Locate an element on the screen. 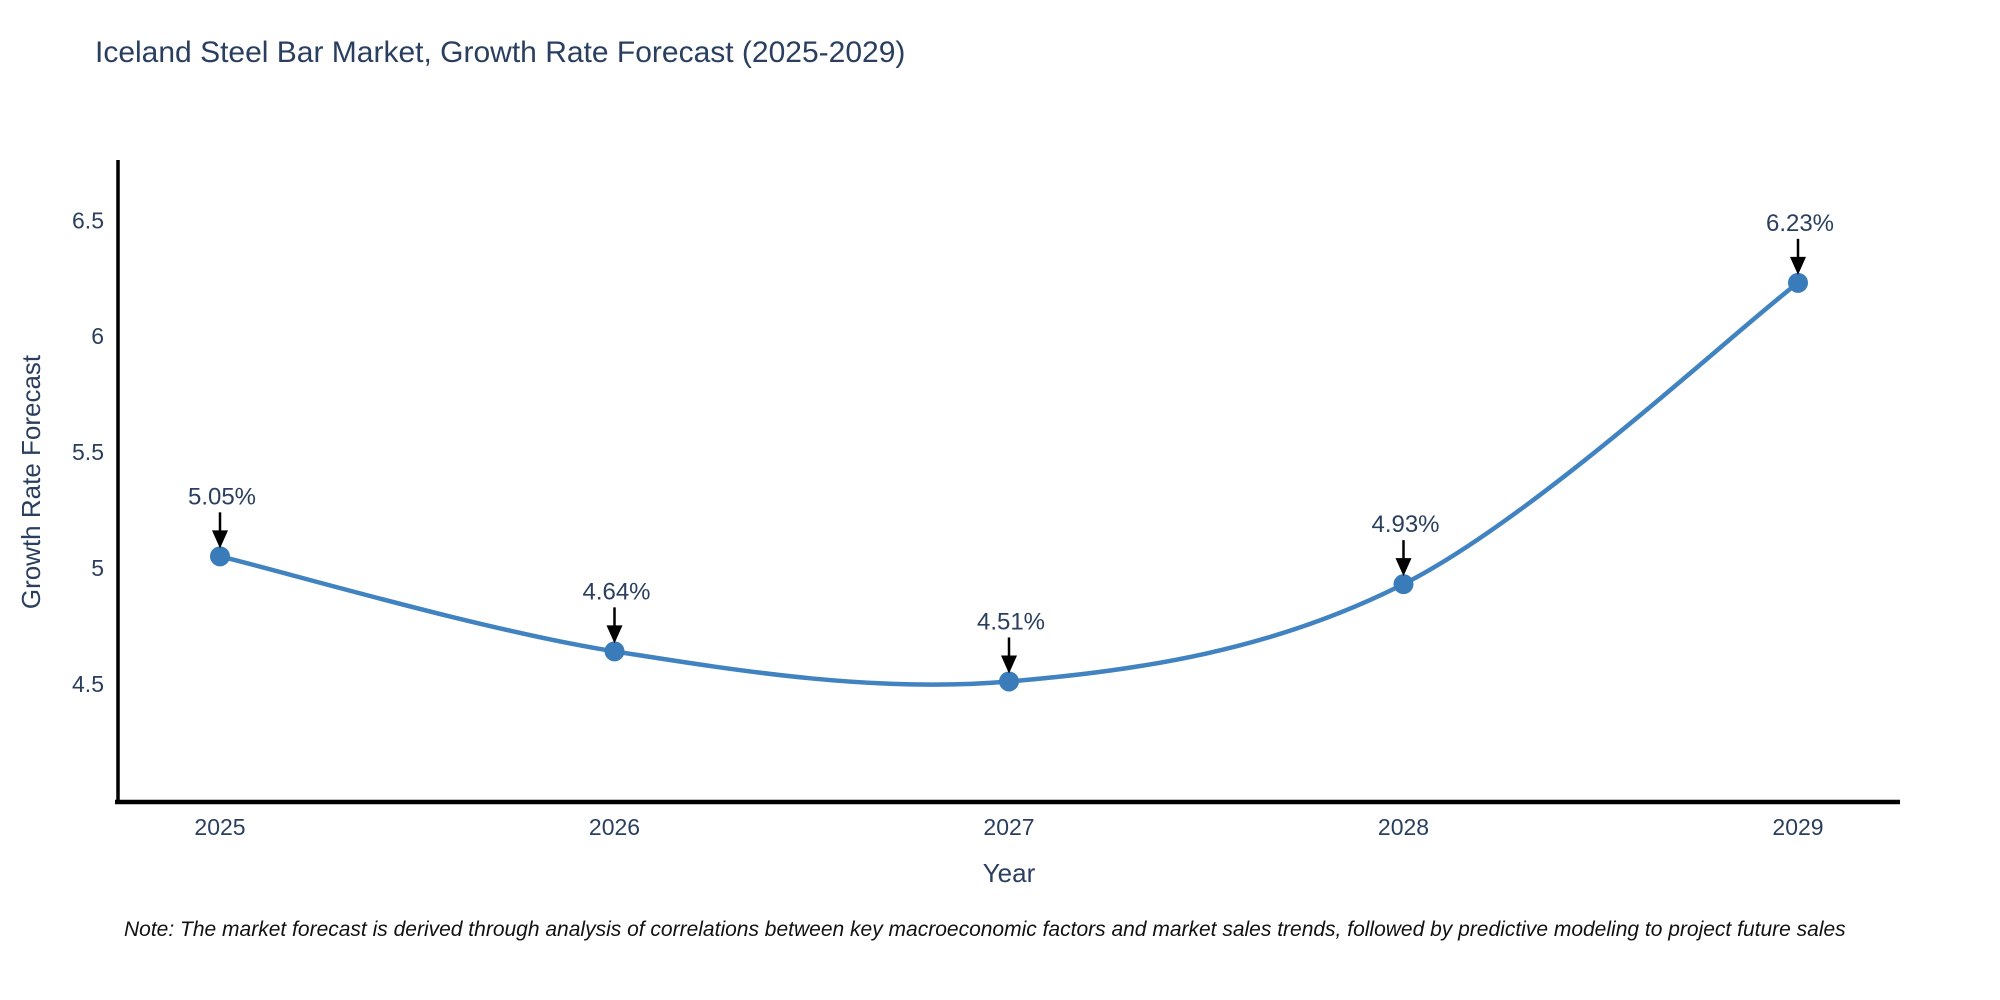 The image size is (2000, 1000). data-point-annotation: 5.05% is located at coordinates (222, 496).